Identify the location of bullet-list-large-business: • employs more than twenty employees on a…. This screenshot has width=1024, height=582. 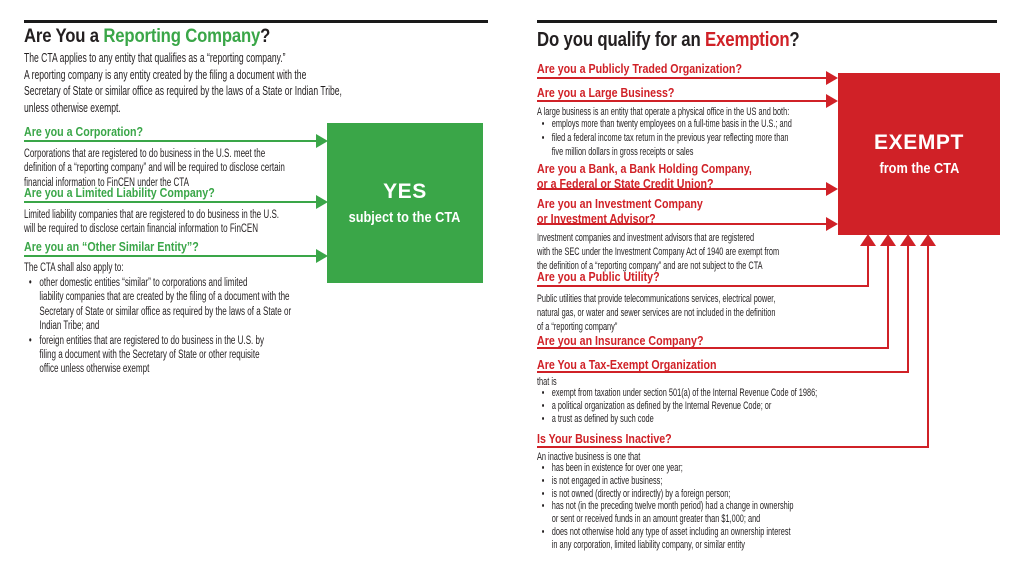
(664, 139).